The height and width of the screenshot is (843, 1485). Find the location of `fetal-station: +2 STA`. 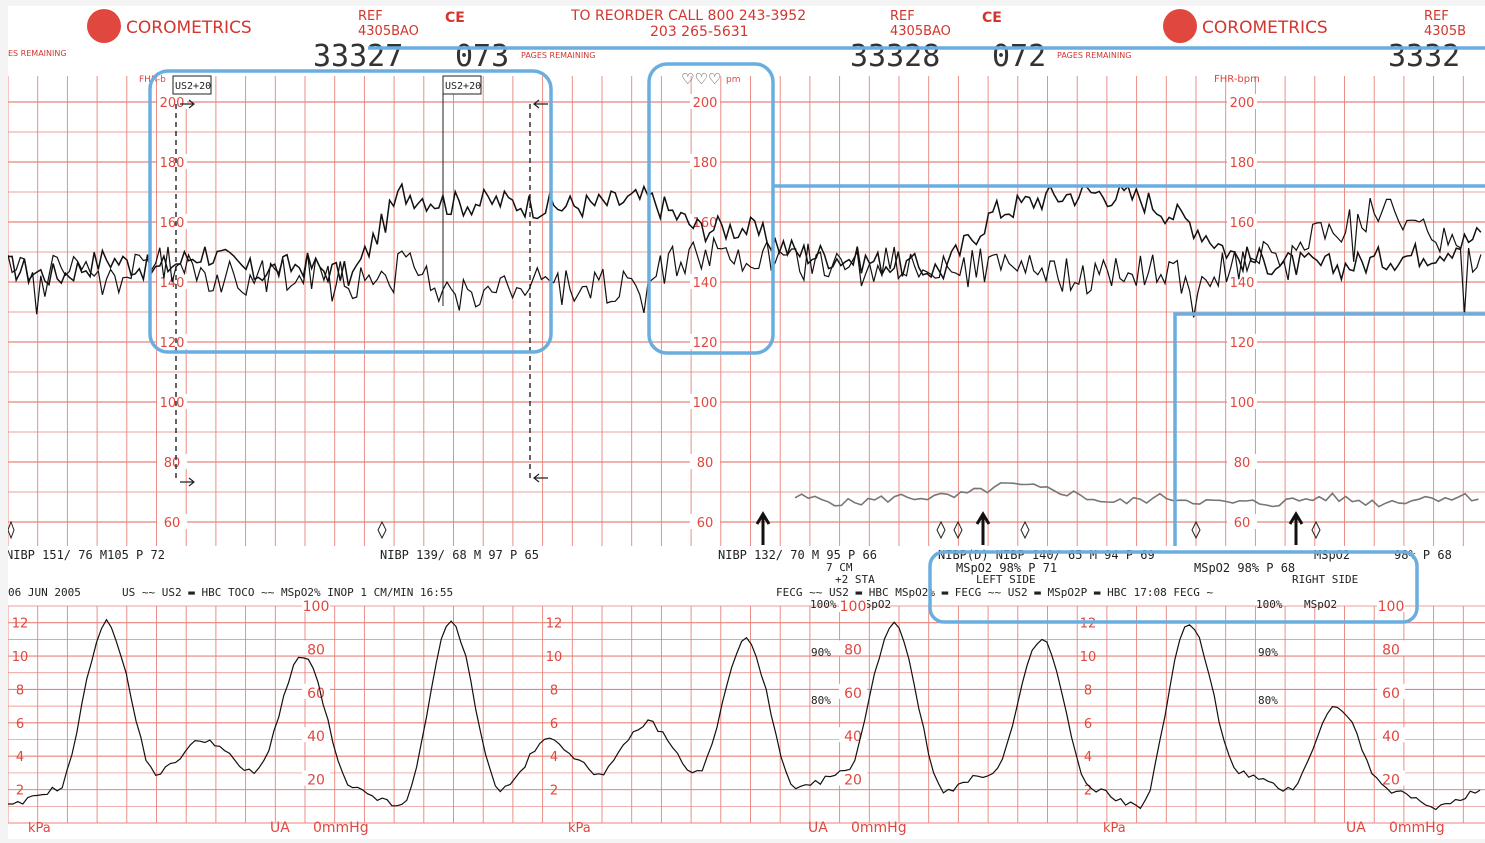

fetal-station: +2 STA is located at coordinates (855, 579).